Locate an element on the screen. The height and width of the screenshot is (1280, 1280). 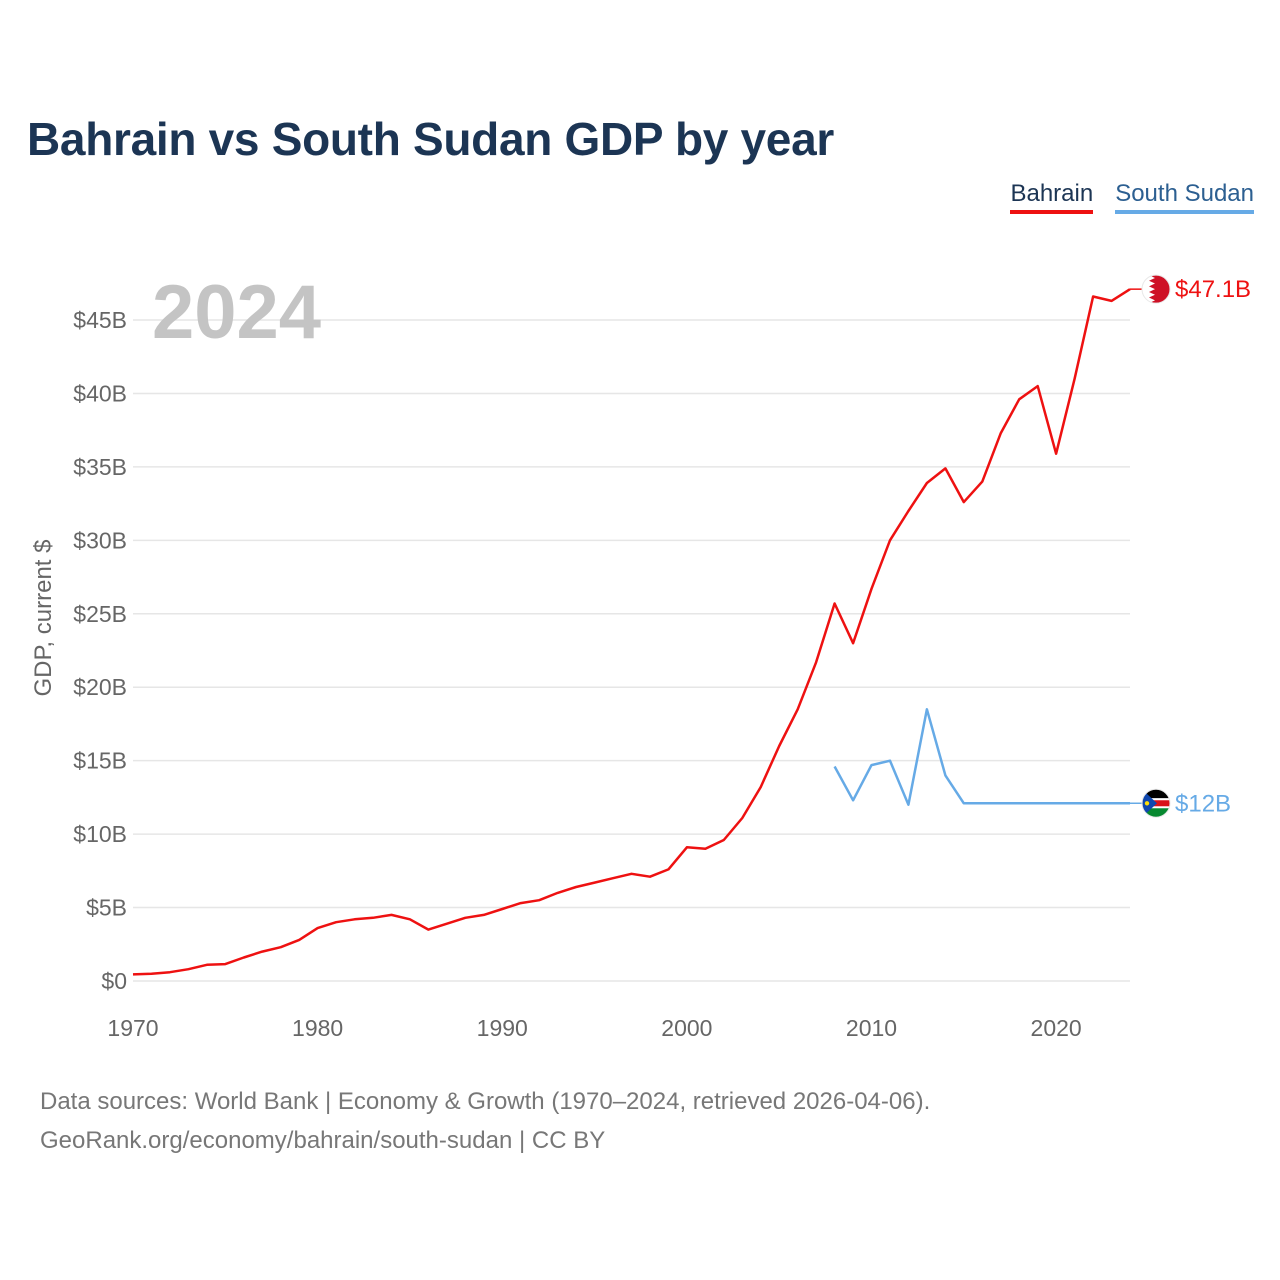
x-tick-label: 2000 is located at coordinates (686, 1028).